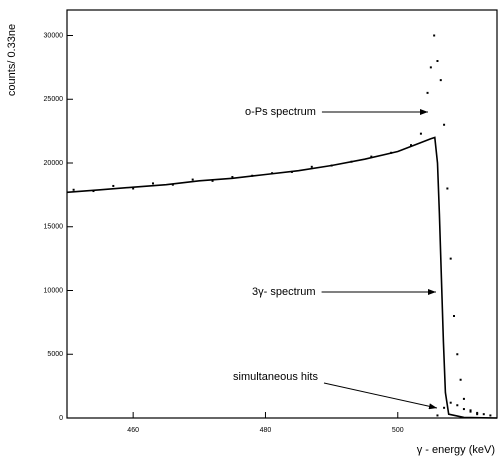 The width and height of the screenshot is (499, 460). What do you see at coordinates (54, 227) in the screenshot?
I see `y-tick-label: 15000` at bounding box center [54, 227].